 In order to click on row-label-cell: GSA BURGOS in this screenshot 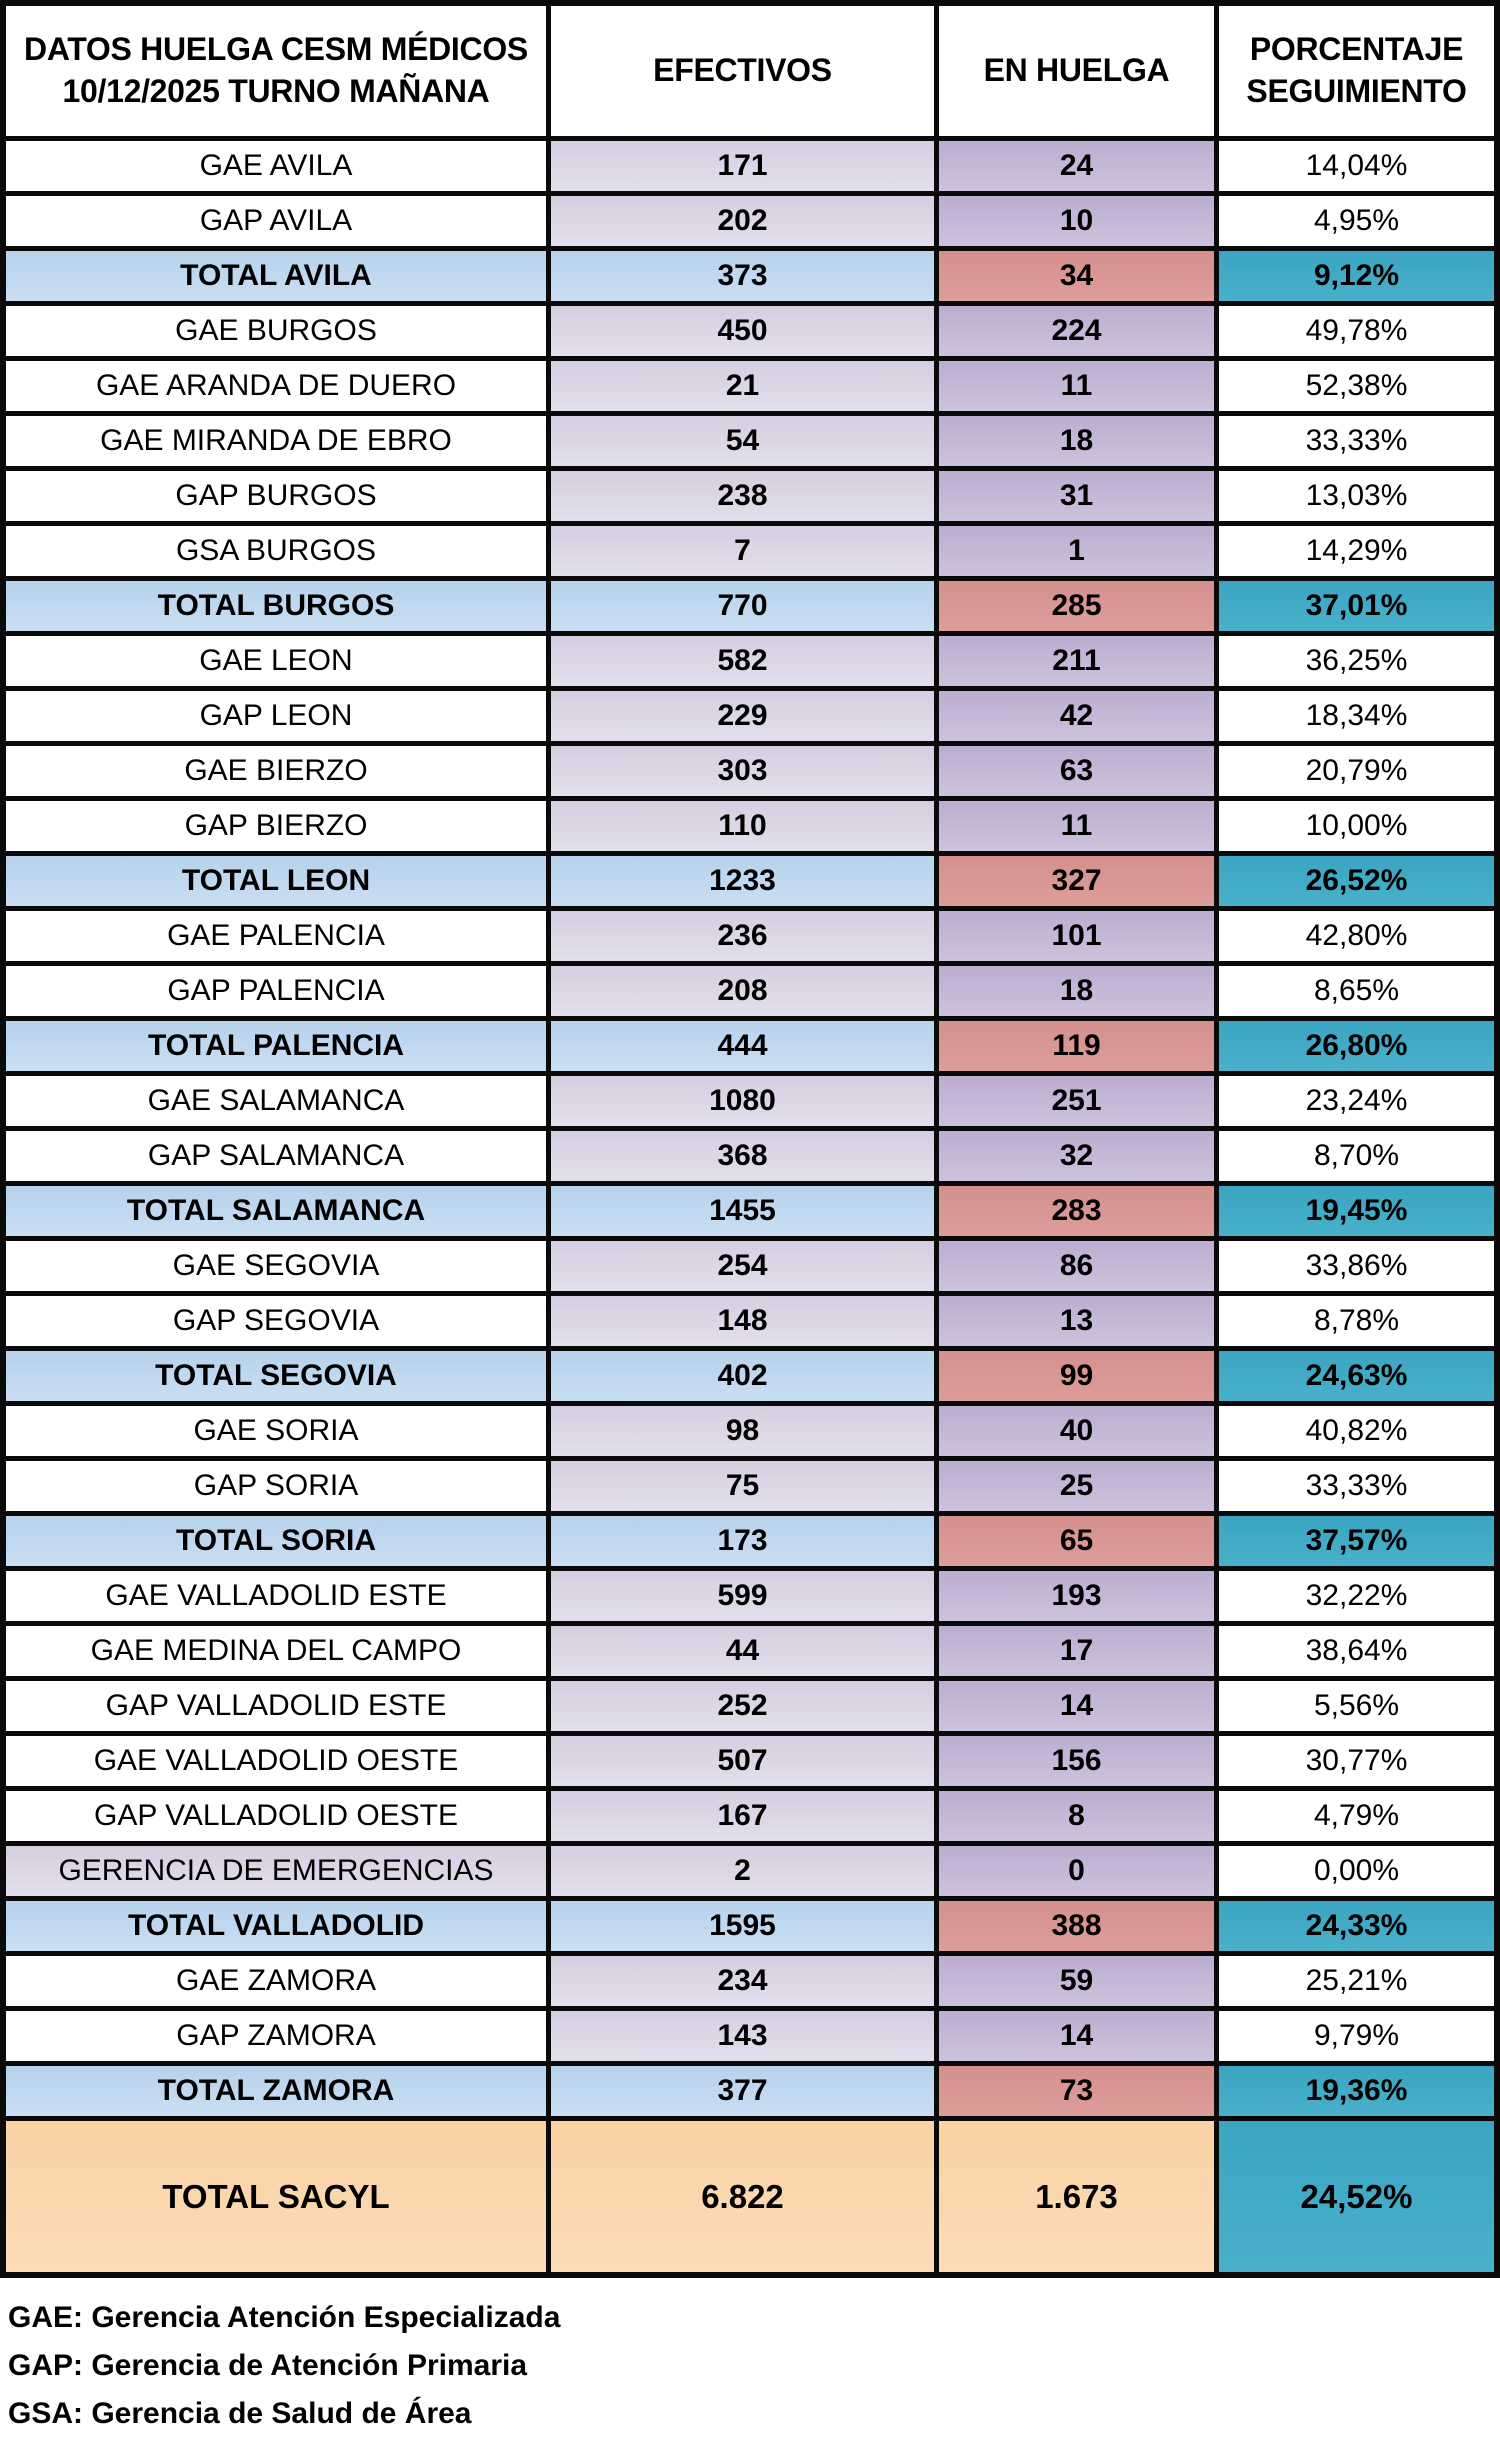, I will do `click(276, 551)`.